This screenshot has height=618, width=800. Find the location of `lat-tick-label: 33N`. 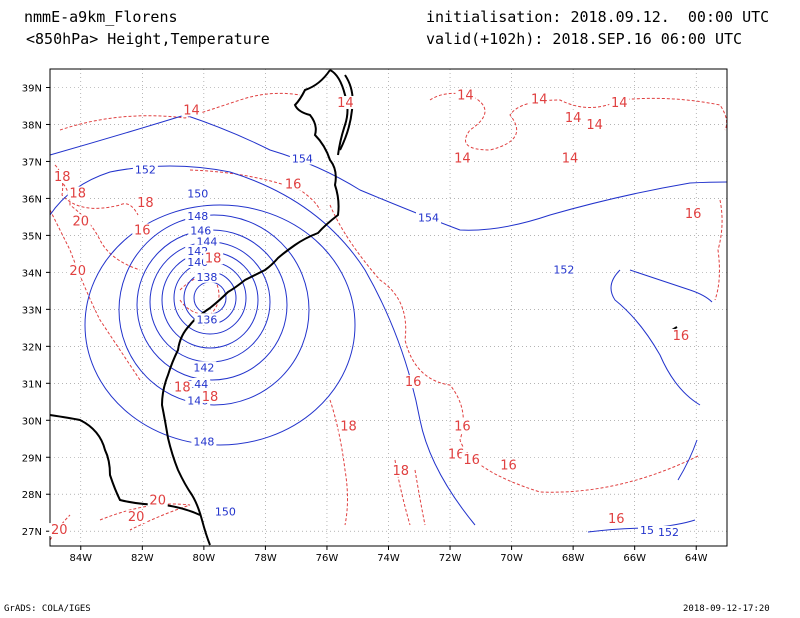

lat-tick-label: 33N is located at coordinates (32, 310).